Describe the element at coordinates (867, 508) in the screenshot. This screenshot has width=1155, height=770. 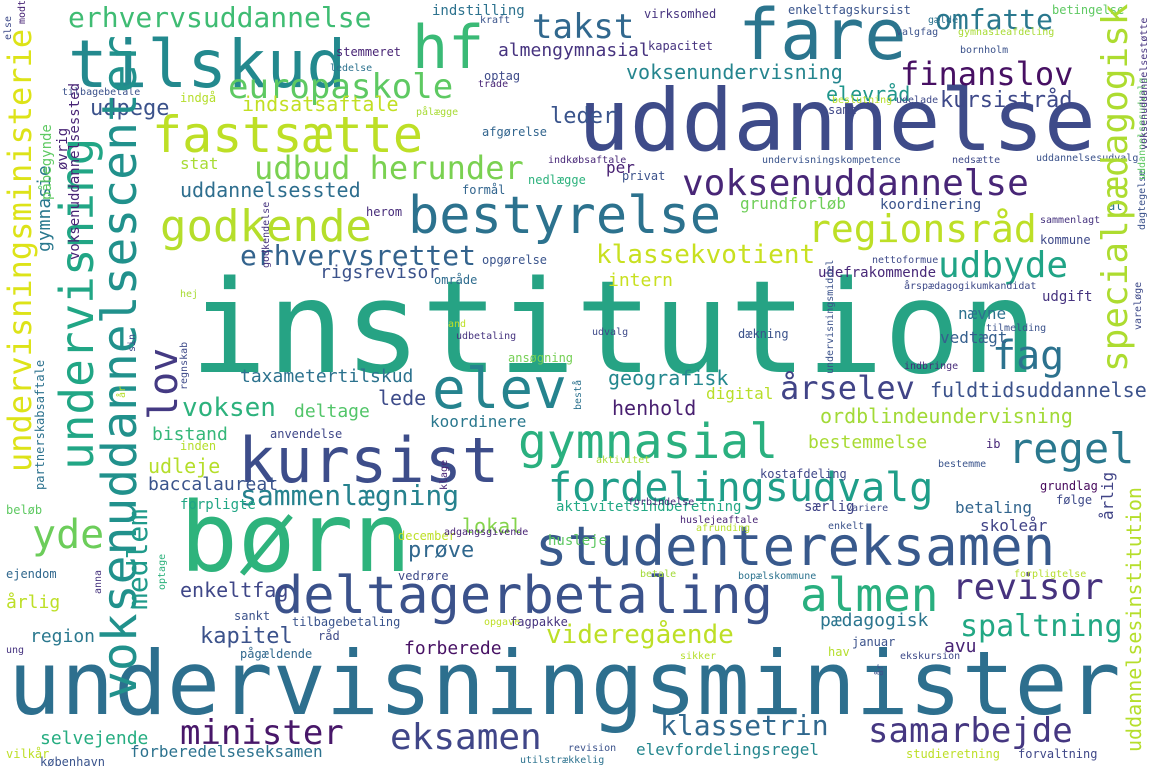
I see `word-variere: variere` at that location.